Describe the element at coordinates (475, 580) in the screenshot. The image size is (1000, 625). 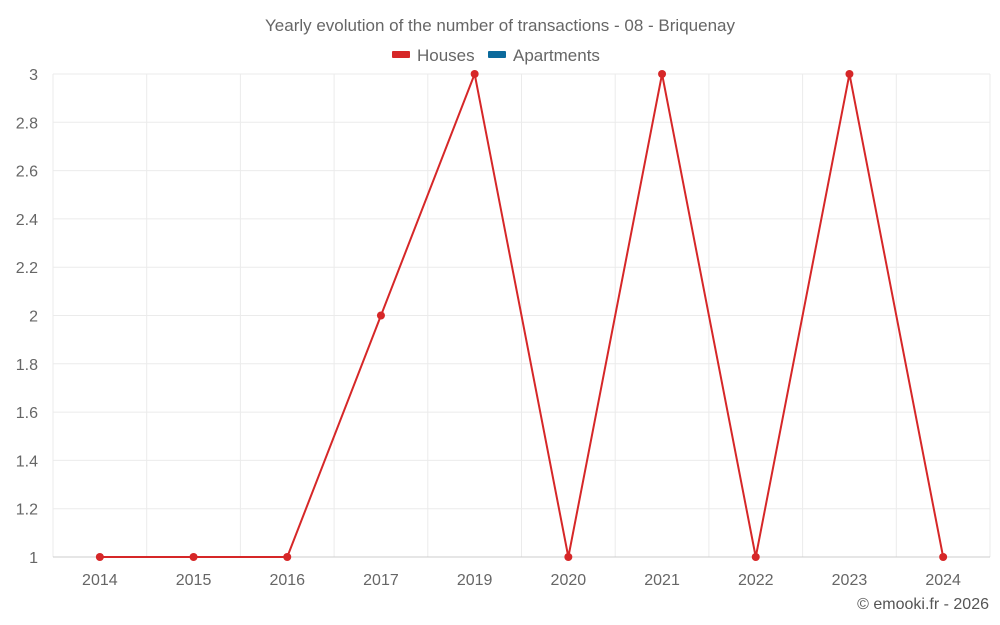
I see `x-tick-label: 2019` at that location.